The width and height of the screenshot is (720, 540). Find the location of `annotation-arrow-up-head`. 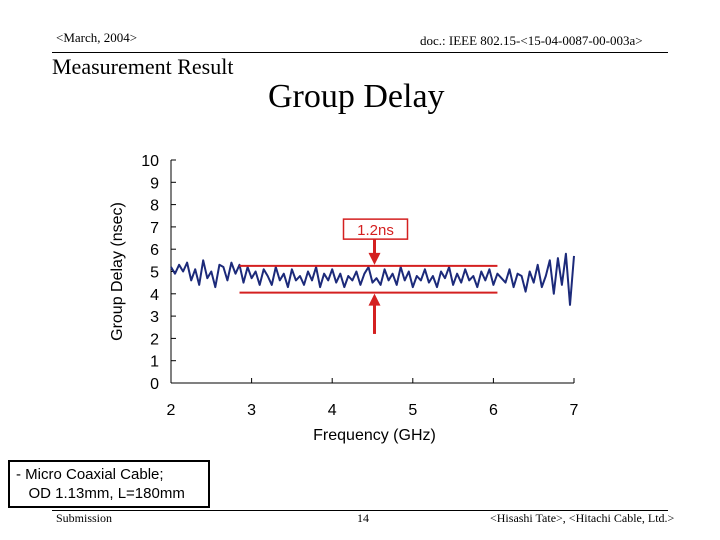

annotation-arrow-up-head is located at coordinates (374, 299).